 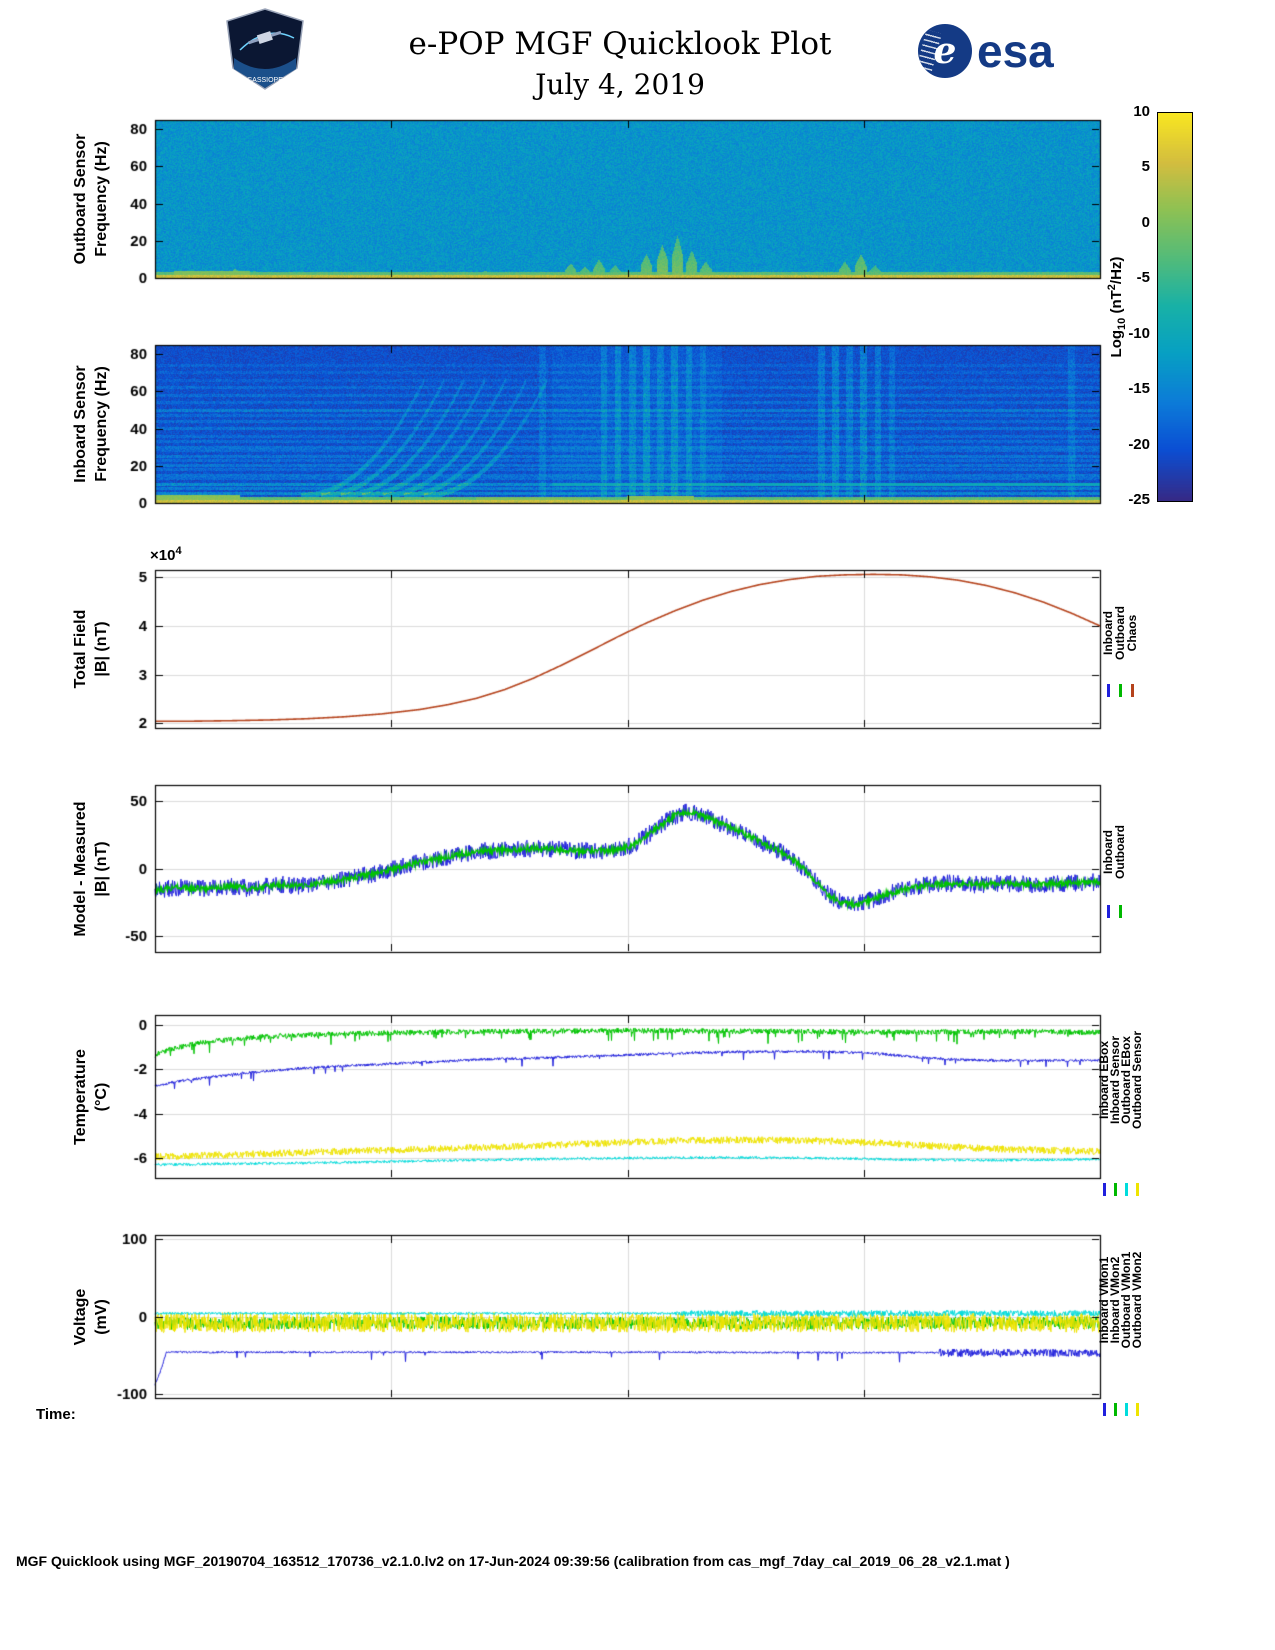 I want to click on voltage-canvas, so click(x=637, y=1316).